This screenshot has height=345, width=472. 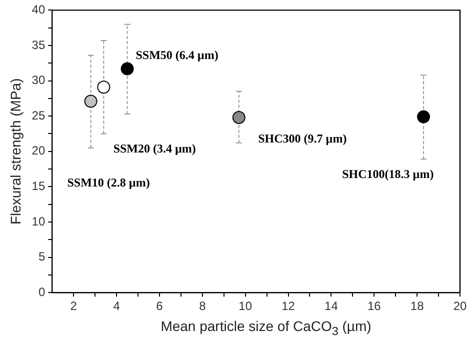 What do you see at coordinates (39, 151) in the screenshot?
I see `y-tick-label: 20` at bounding box center [39, 151].